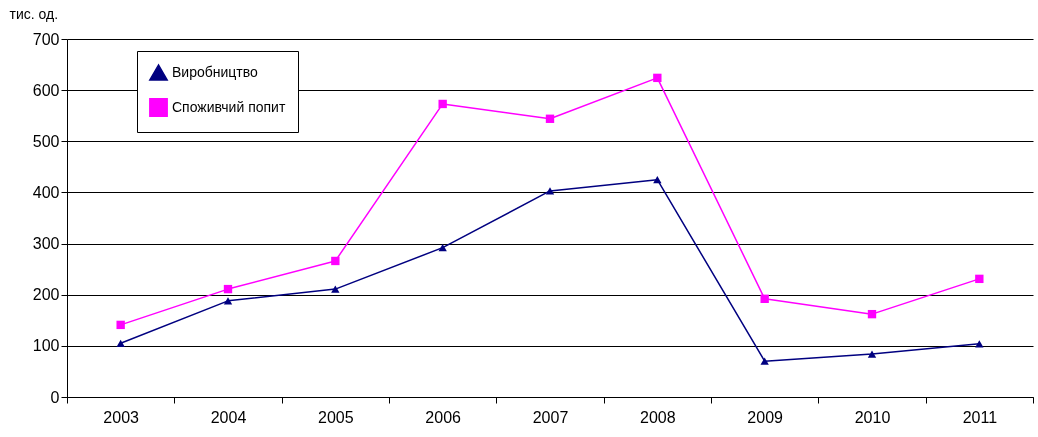 The width and height of the screenshot is (1038, 437). Describe the element at coordinates (228, 417) in the screenshot. I see `x-tick-label: 2004` at that location.